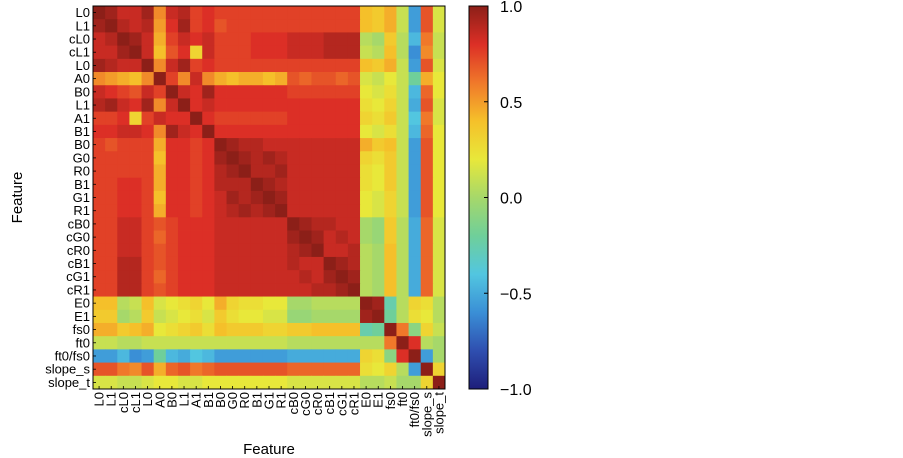  Describe the element at coordinates (135, 402) in the screenshot. I see `x-tick-label: cL1` at that location.